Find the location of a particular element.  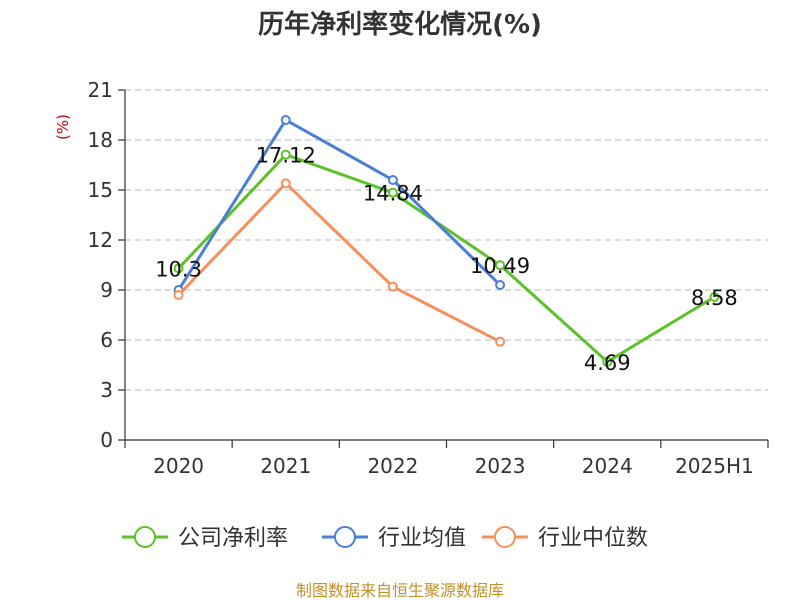

data-label: 4.69 is located at coordinates (607, 363).